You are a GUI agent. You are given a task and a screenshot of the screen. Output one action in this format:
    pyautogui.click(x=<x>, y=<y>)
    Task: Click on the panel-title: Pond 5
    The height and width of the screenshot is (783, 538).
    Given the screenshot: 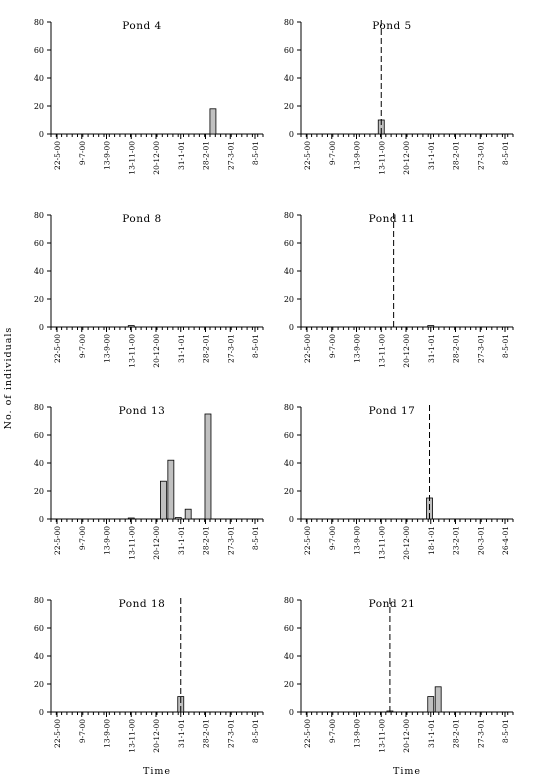 What is the action you would take?
    pyautogui.click(x=391, y=26)
    